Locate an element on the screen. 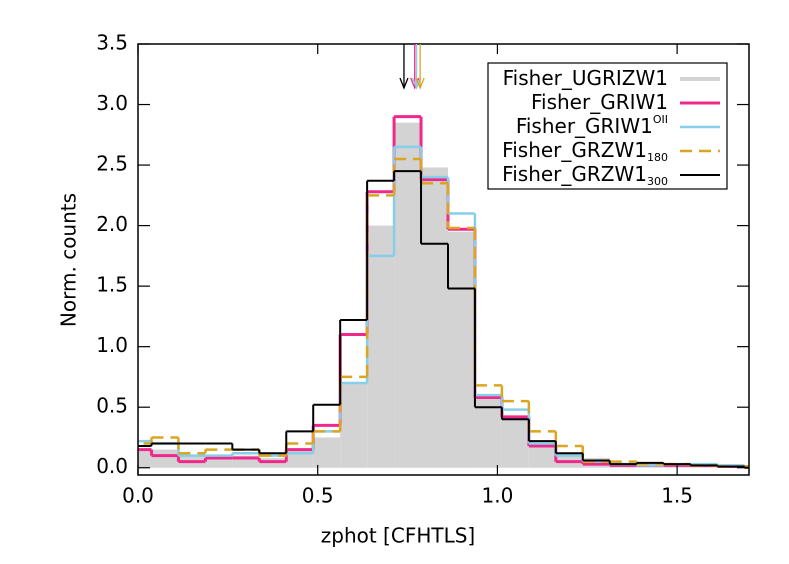 This screenshot has width=789, height=564. y-axis-label: Norm. counts is located at coordinates (69, 260).